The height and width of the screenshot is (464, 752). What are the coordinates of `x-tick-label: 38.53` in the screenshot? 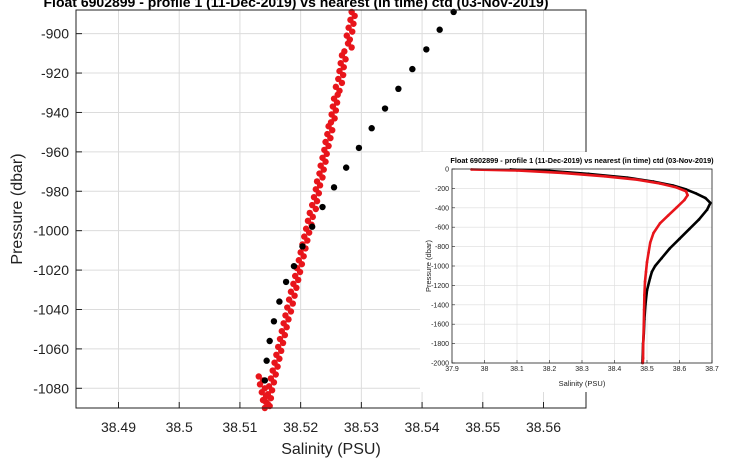 It's located at (361, 427).